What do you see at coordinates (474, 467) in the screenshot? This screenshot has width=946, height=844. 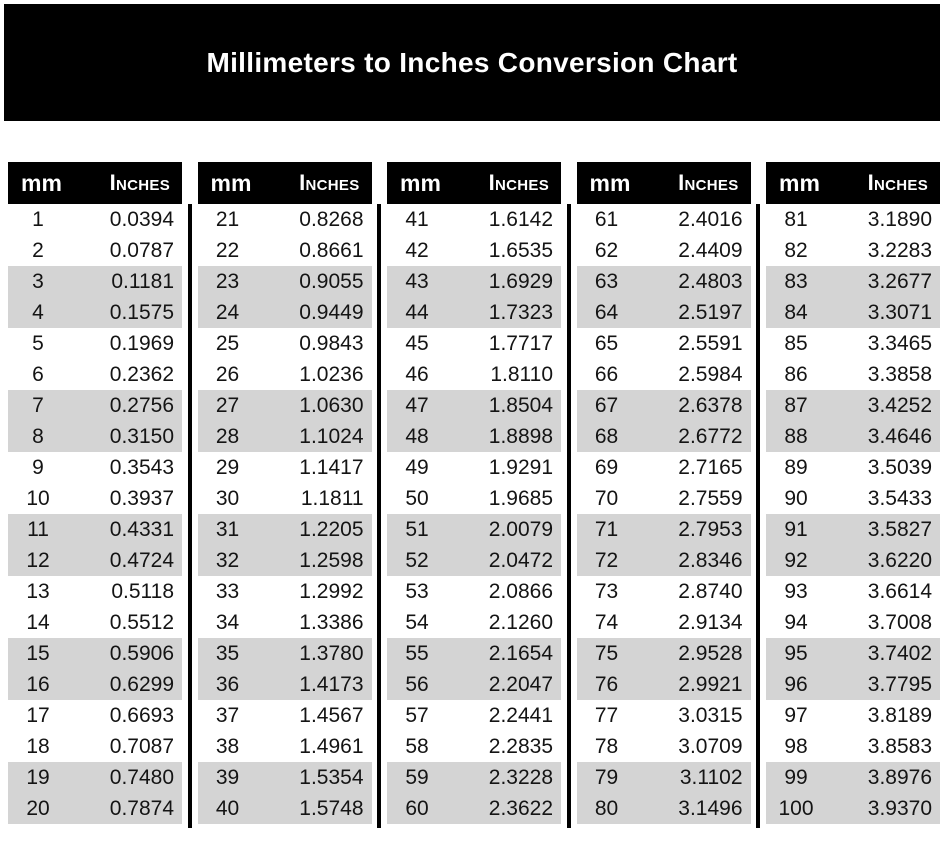 I see `table-row: 49 1.9291` at bounding box center [474, 467].